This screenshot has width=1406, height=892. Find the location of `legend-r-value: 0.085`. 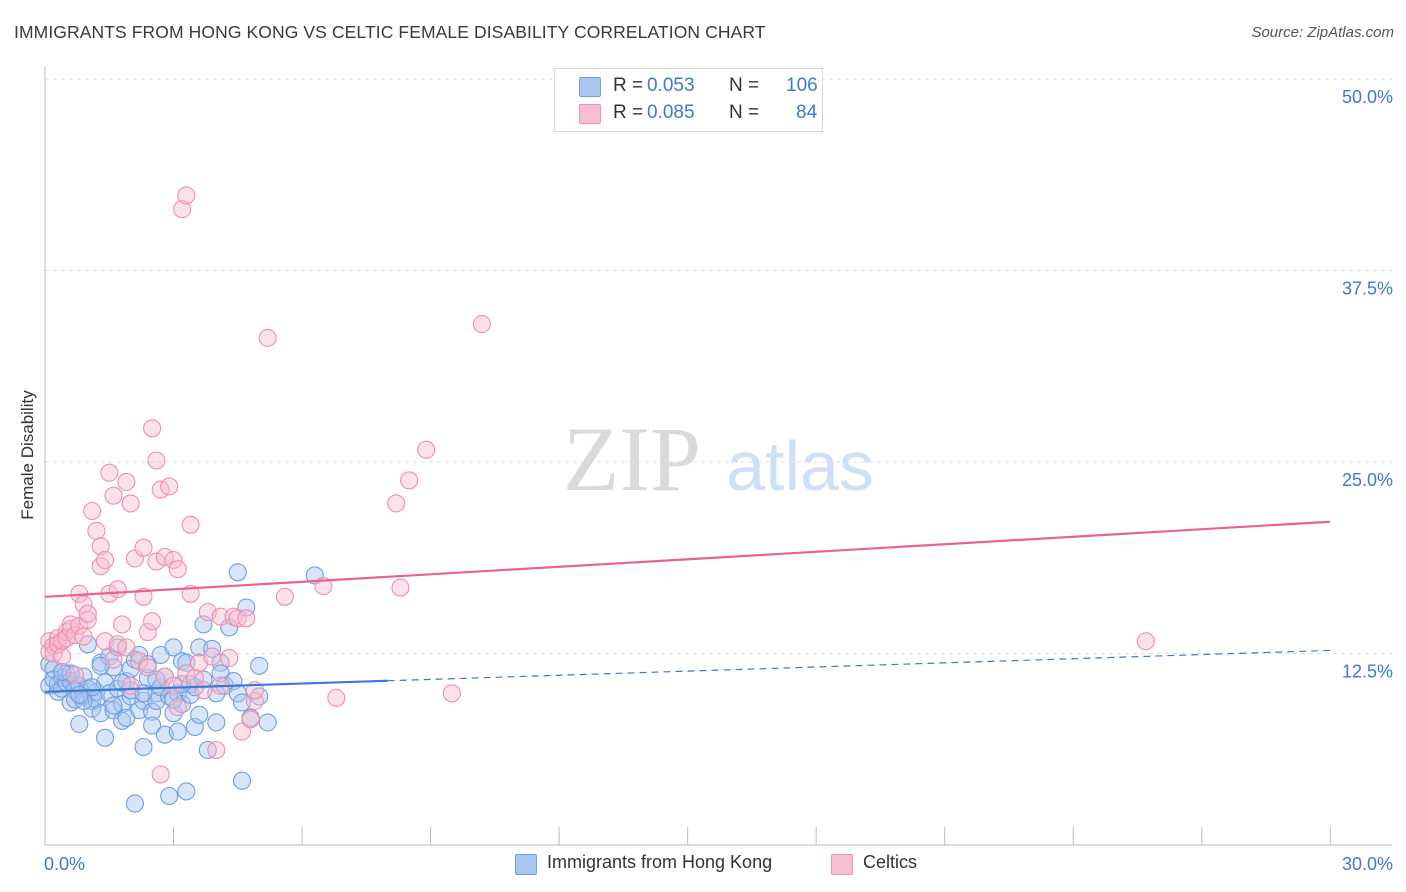

legend-r-value: 0.085 is located at coordinates (671, 112).